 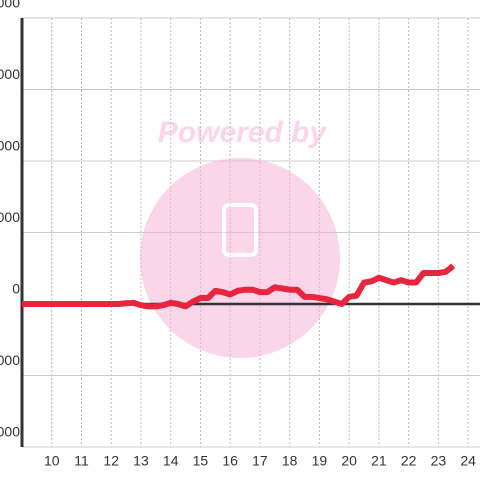 I want to click on x-tick-label: 23, so click(x=439, y=461).